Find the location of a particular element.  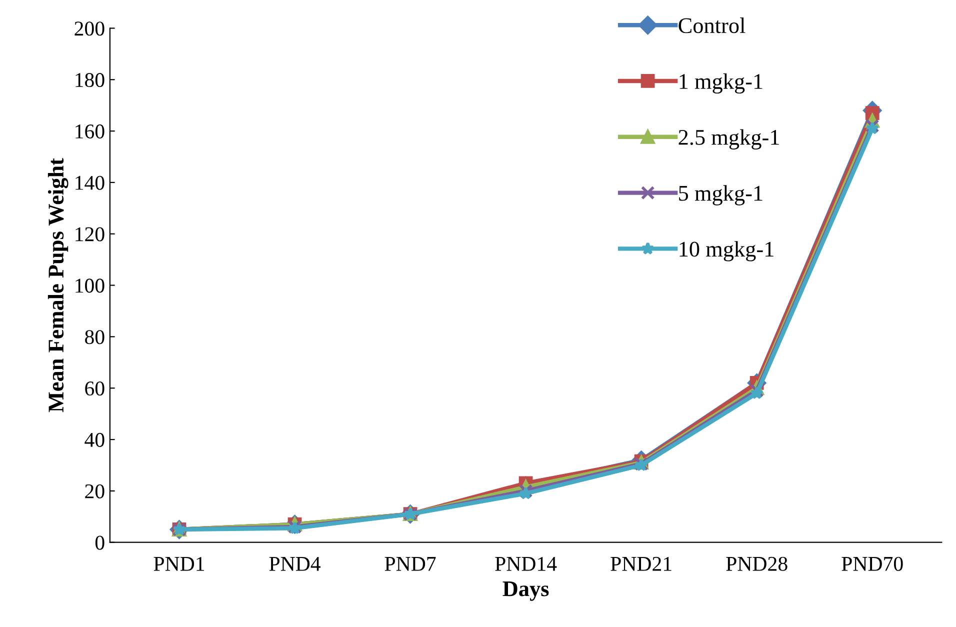

y-tick-label: 180 is located at coordinates (90, 80).